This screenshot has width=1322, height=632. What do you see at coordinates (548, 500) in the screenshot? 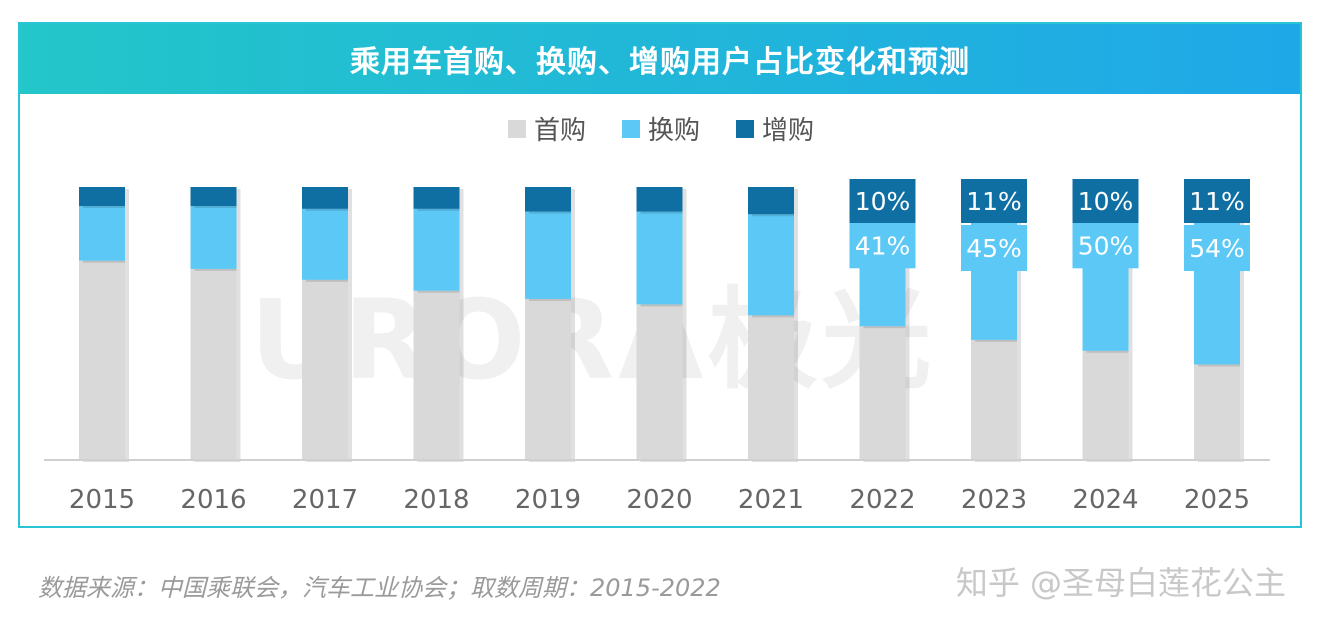
I see `x-tick-2019: 2019` at bounding box center [548, 500].